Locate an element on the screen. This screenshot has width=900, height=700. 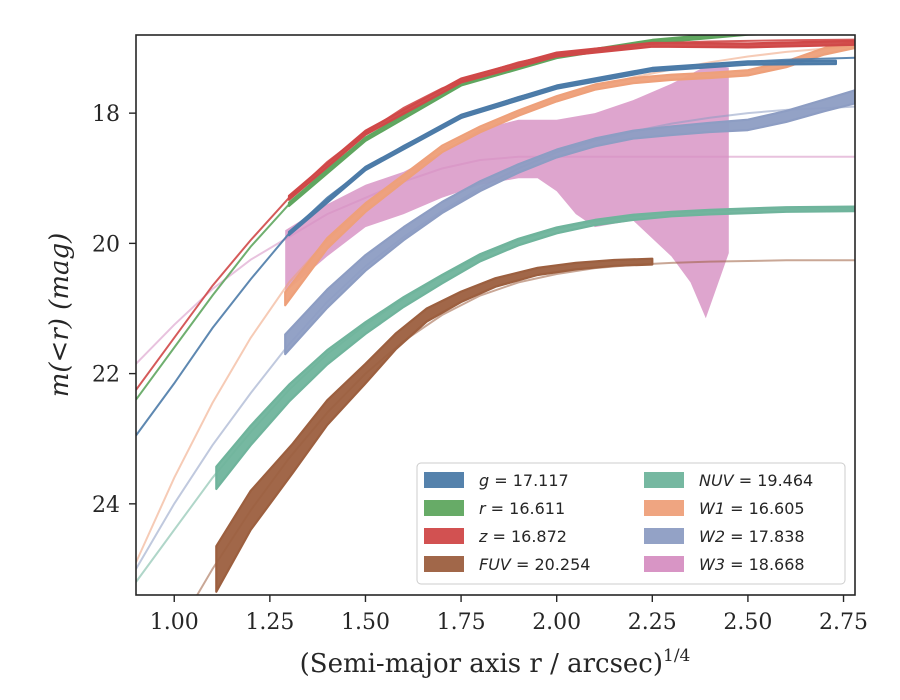
x-tick-label: 1.25 is located at coordinates (269, 622).